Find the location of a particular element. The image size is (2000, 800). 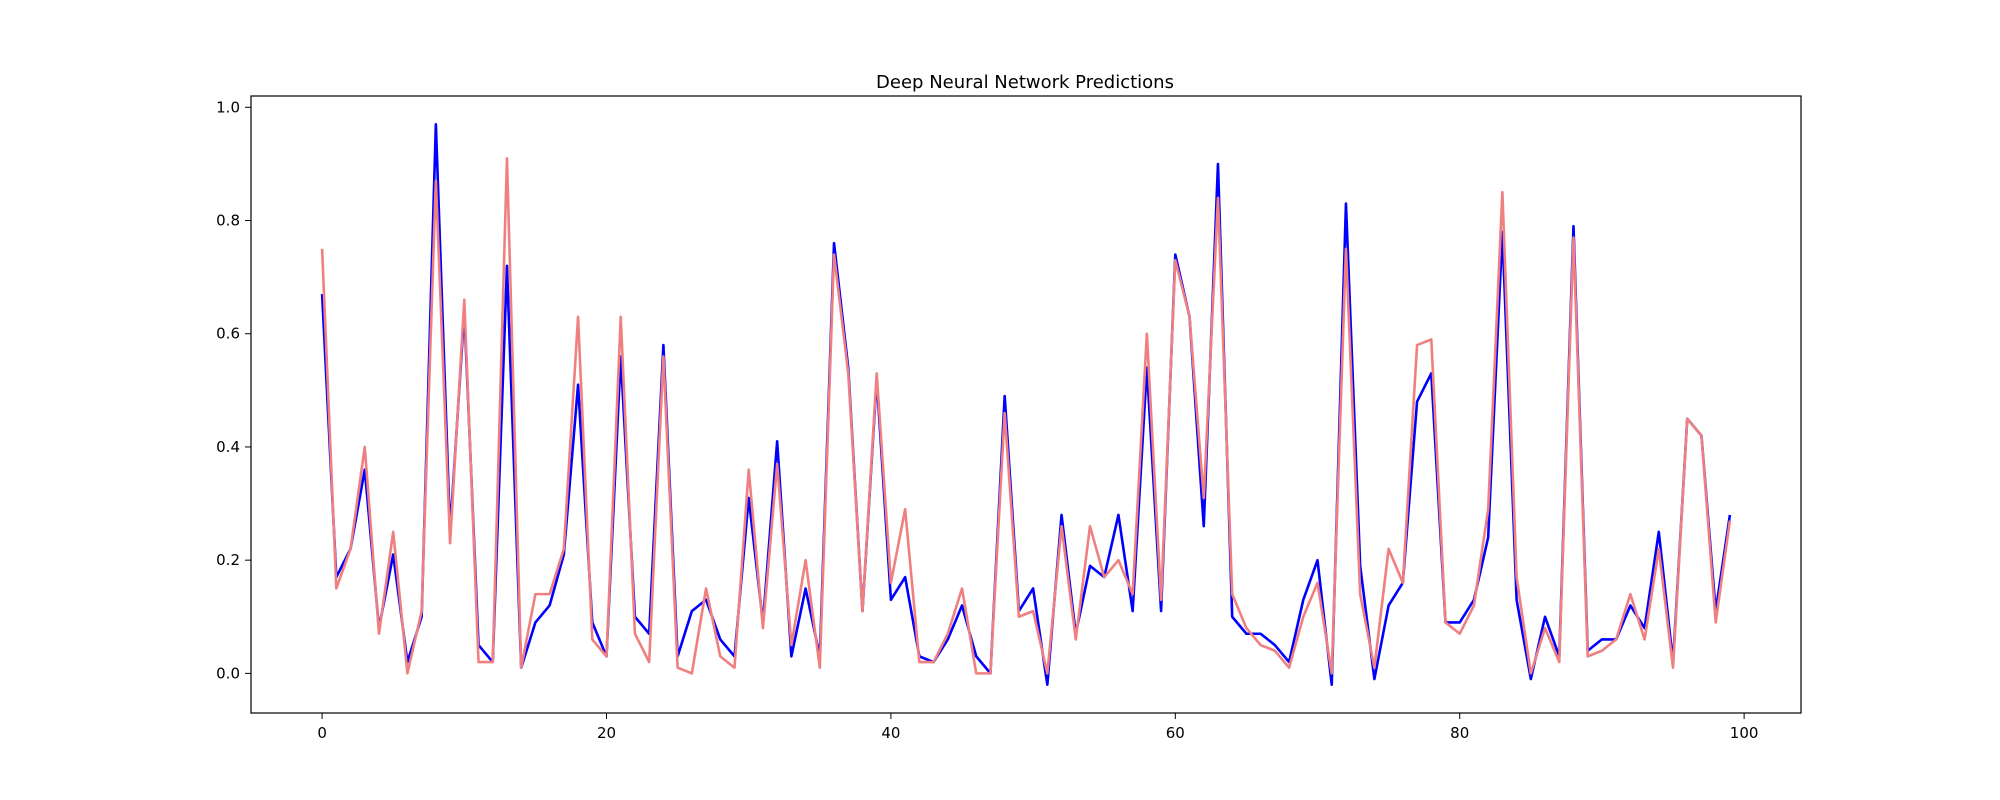

y-axis: 0.0 0.2 0.4 0.6 0.8 1.0 is located at coordinates (233, 390).